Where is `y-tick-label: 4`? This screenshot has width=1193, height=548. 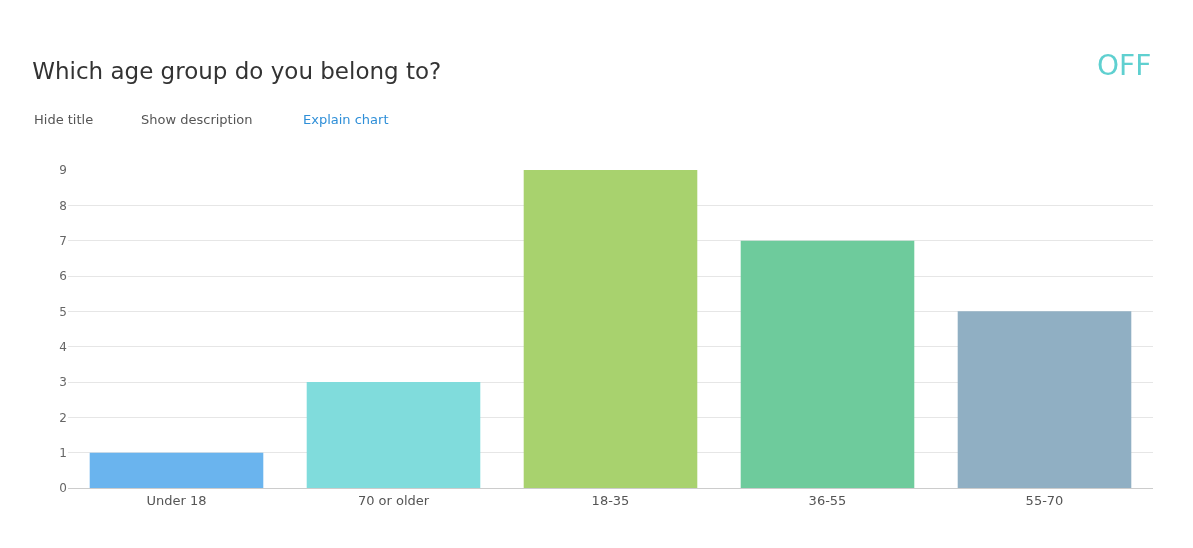
y-tick-label: 4 is located at coordinates (63, 346).